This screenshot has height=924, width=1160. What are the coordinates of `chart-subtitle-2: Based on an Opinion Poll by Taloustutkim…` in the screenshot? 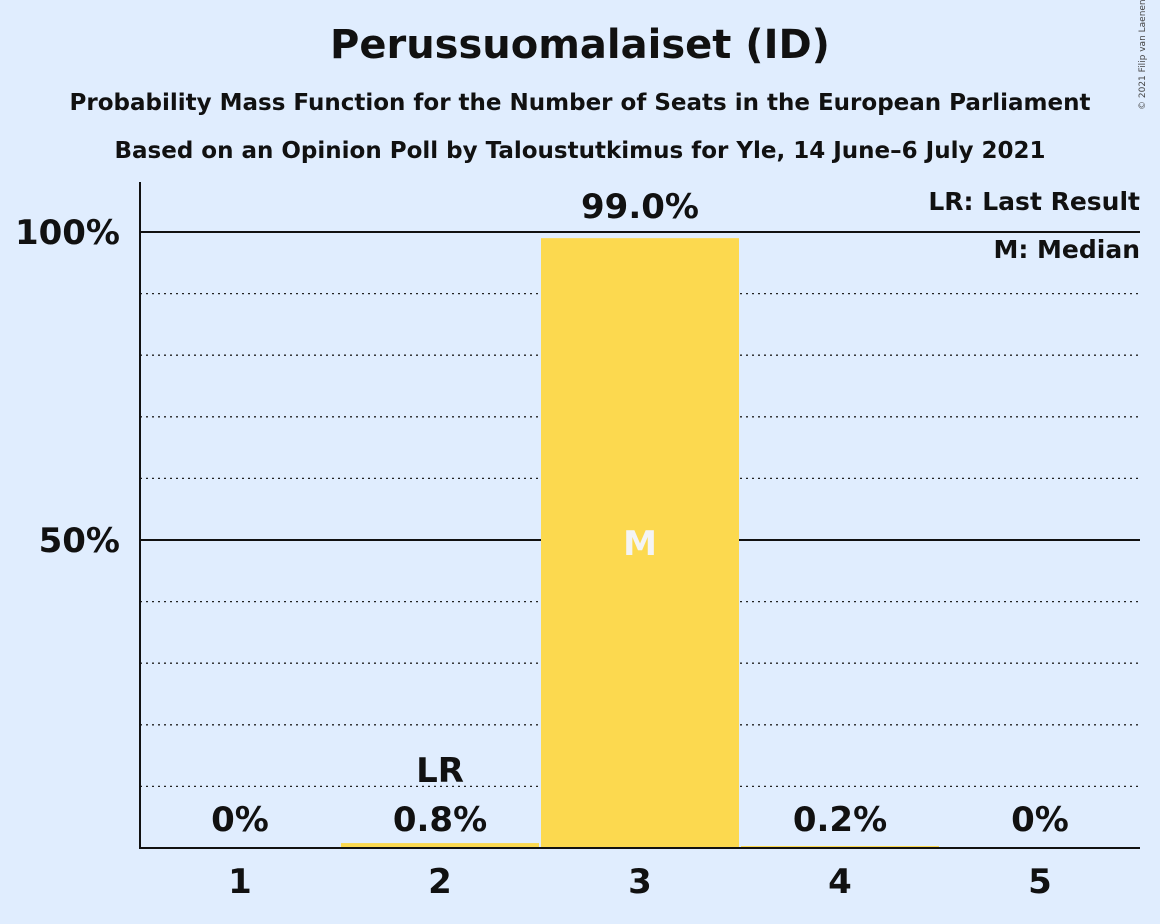 It's located at (580, 151).